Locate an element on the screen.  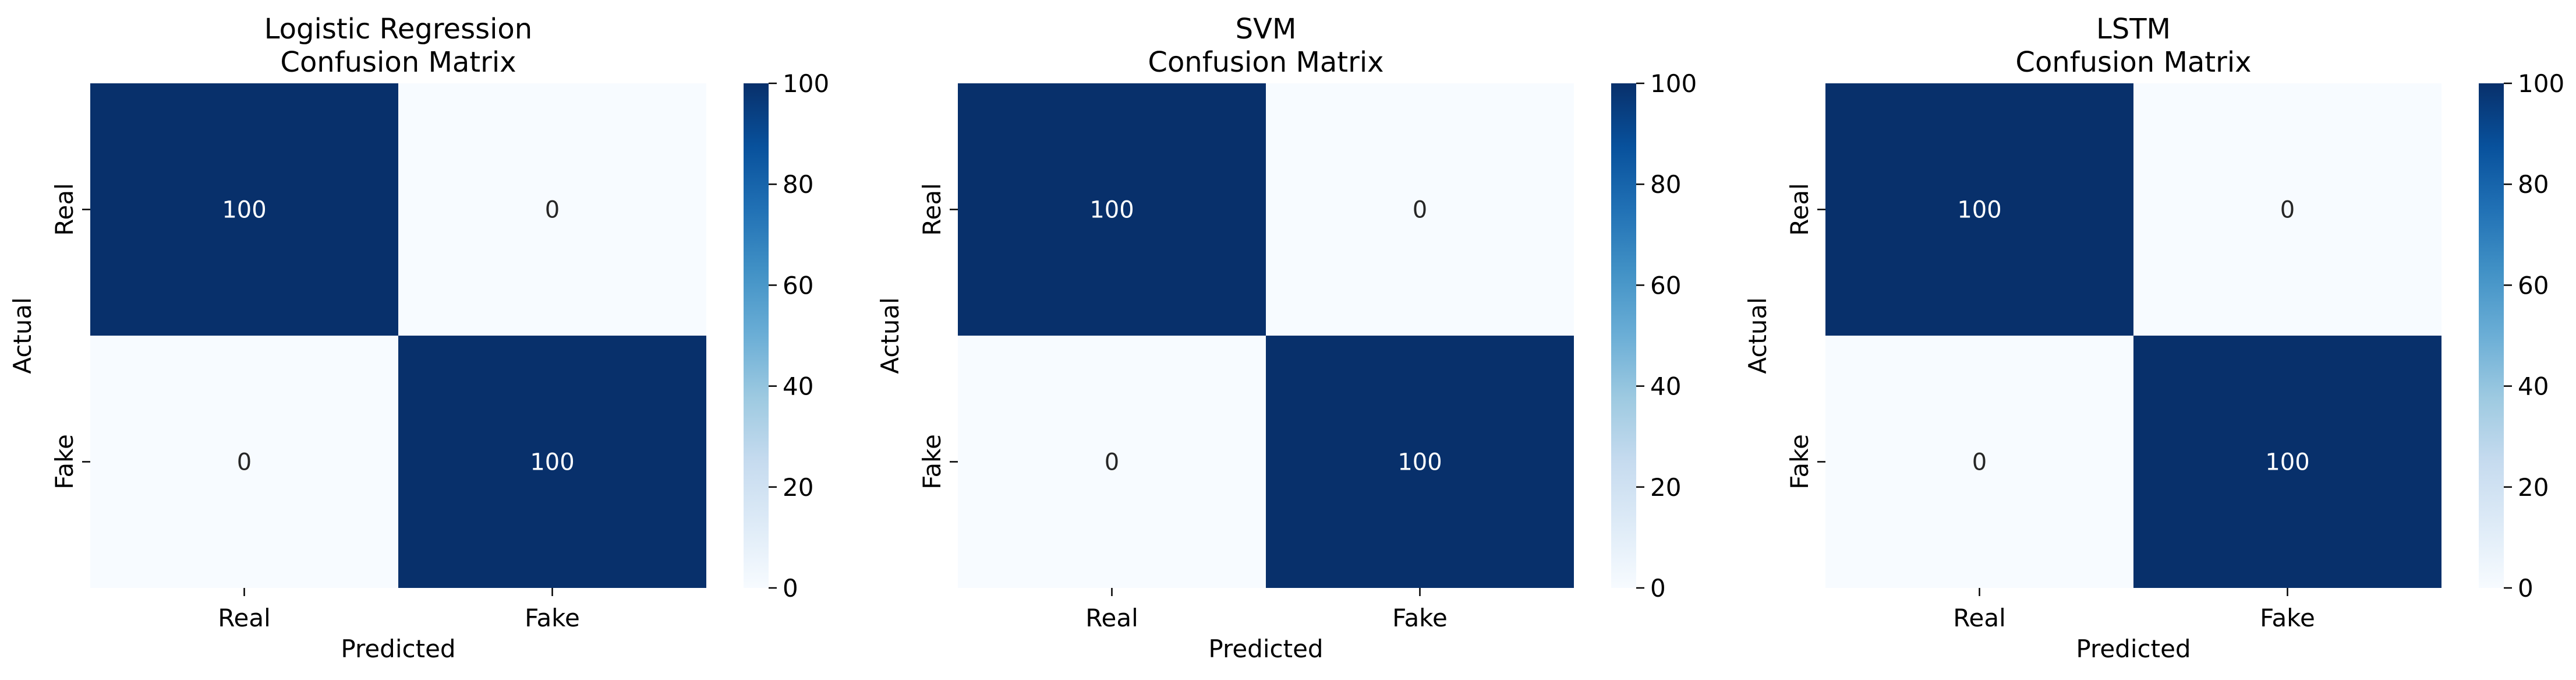
chart-title: SVM Confusion Matrix is located at coordinates (1265, 46).